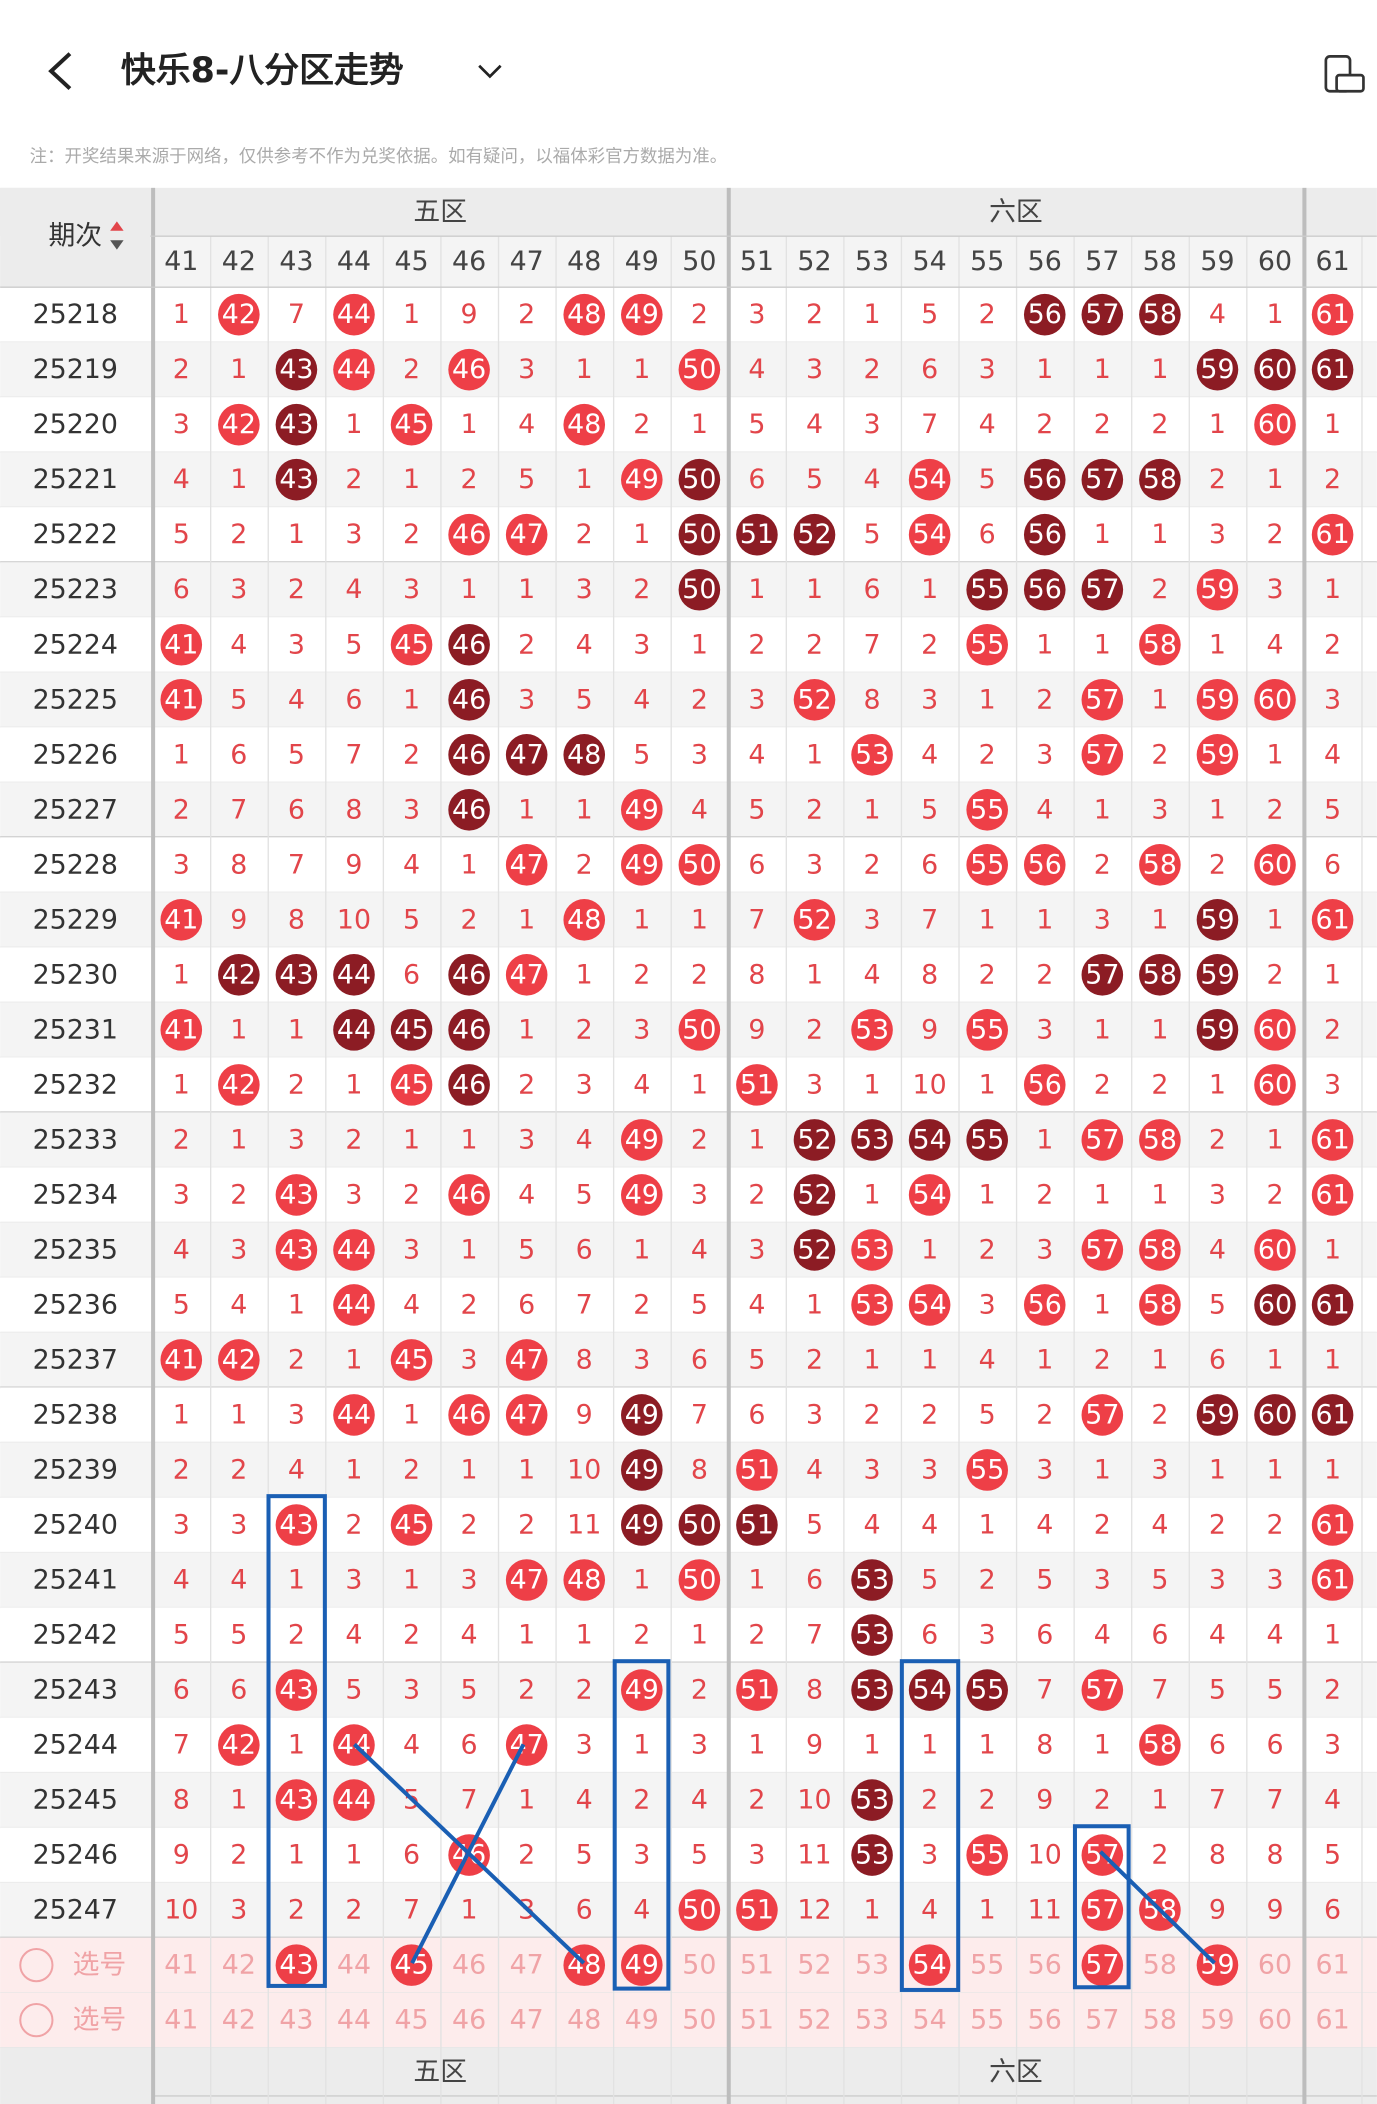  Describe the element at coordinates (354, 1800) in the screenshot. I see `hit-number: 44` at that location.